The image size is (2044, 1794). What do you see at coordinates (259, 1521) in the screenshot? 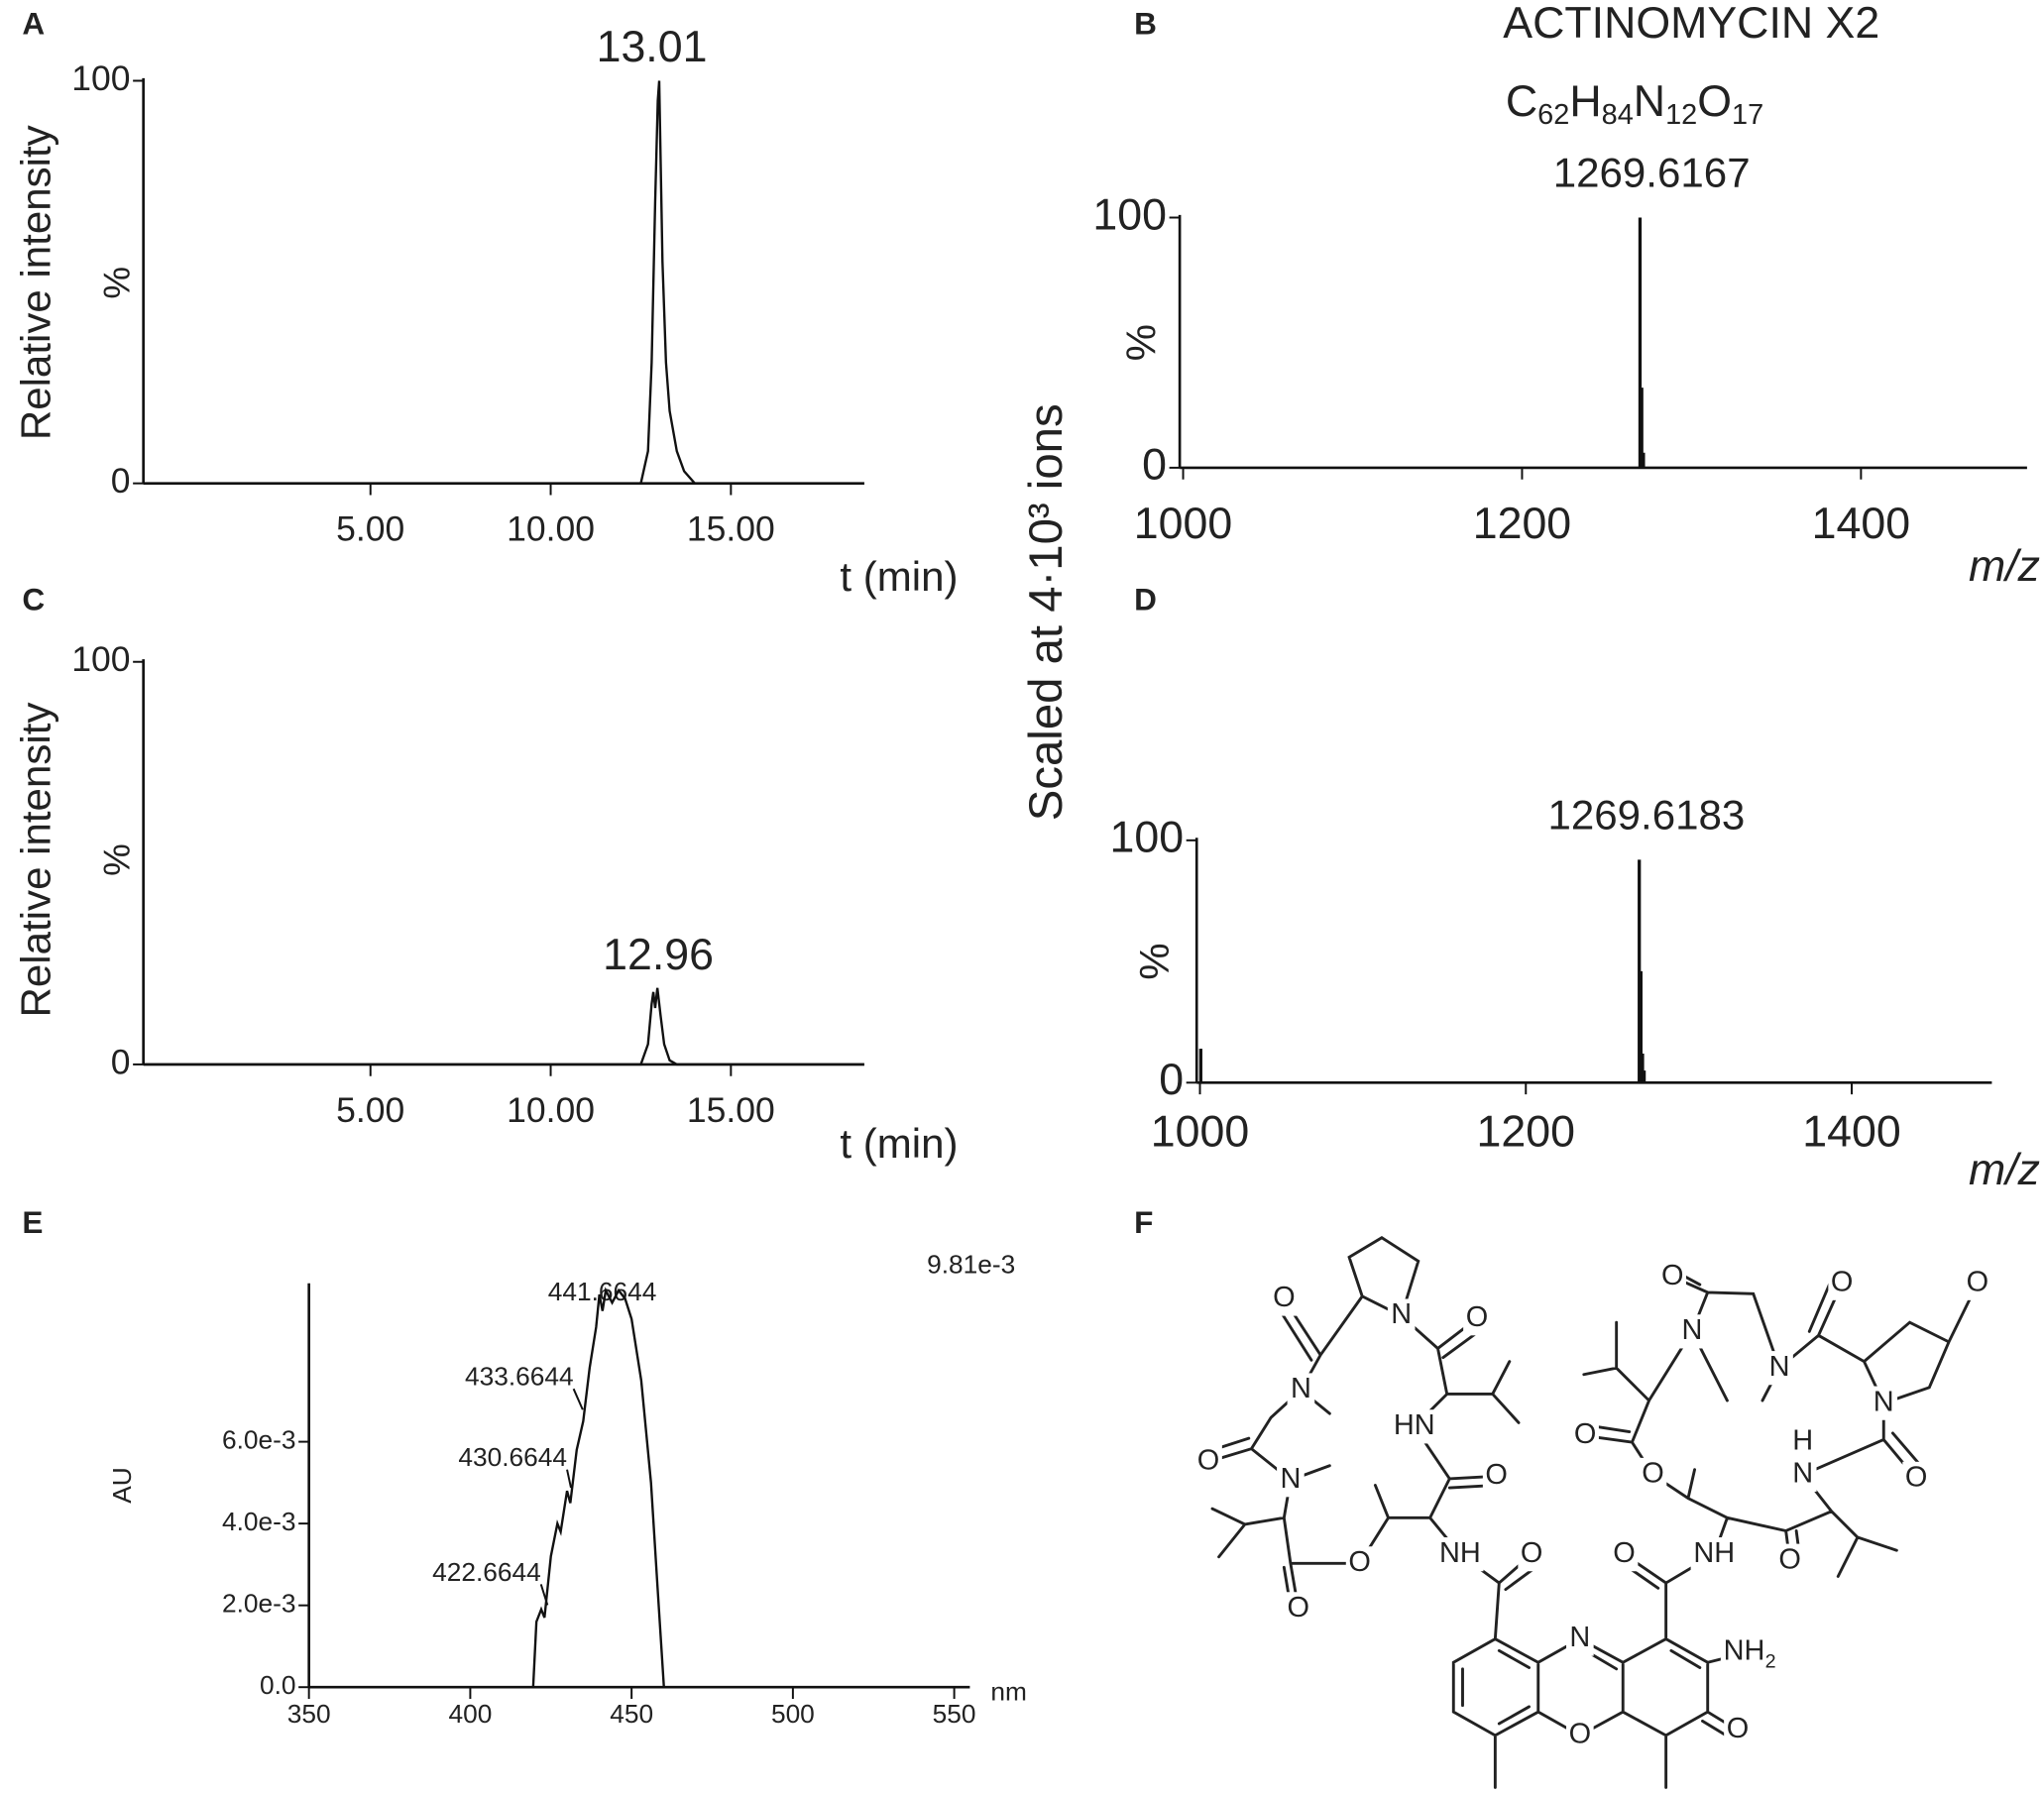
I see `y-tick-label: 4.0e-3` at bounding box center [259, 1521].